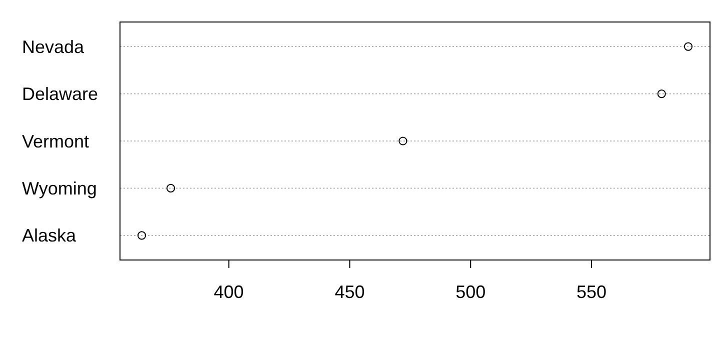  I want to click on y-tick-label: Vermont, so click(56, 141).